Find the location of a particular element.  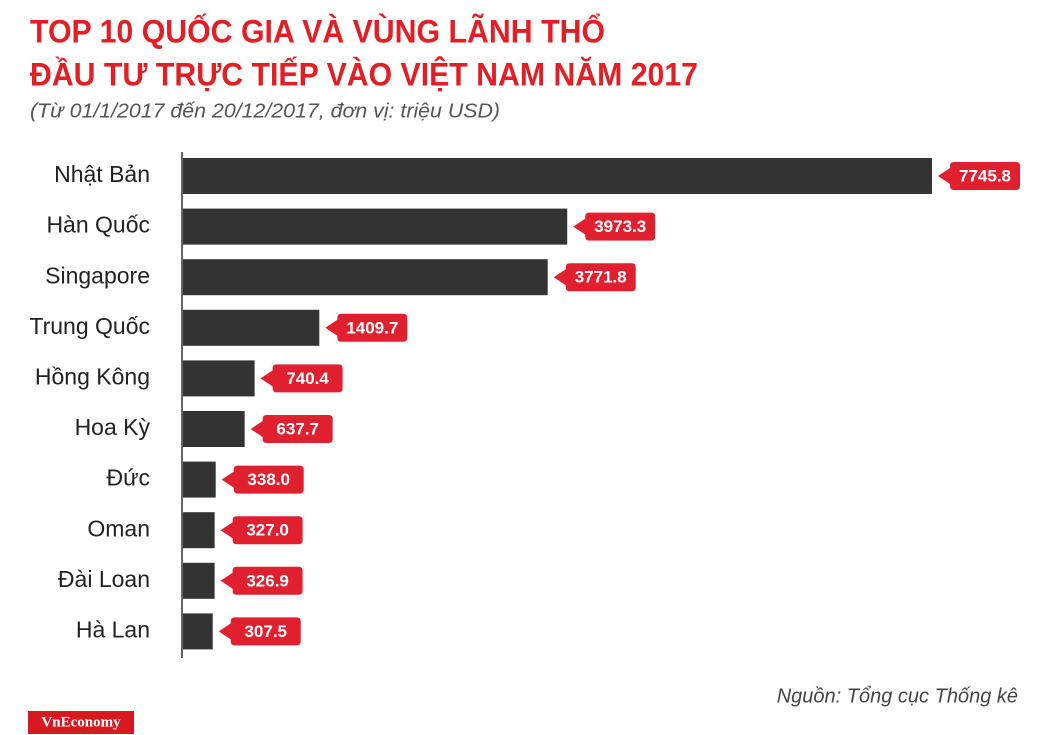

category-label: Oman is located at coordinates (118, 528).